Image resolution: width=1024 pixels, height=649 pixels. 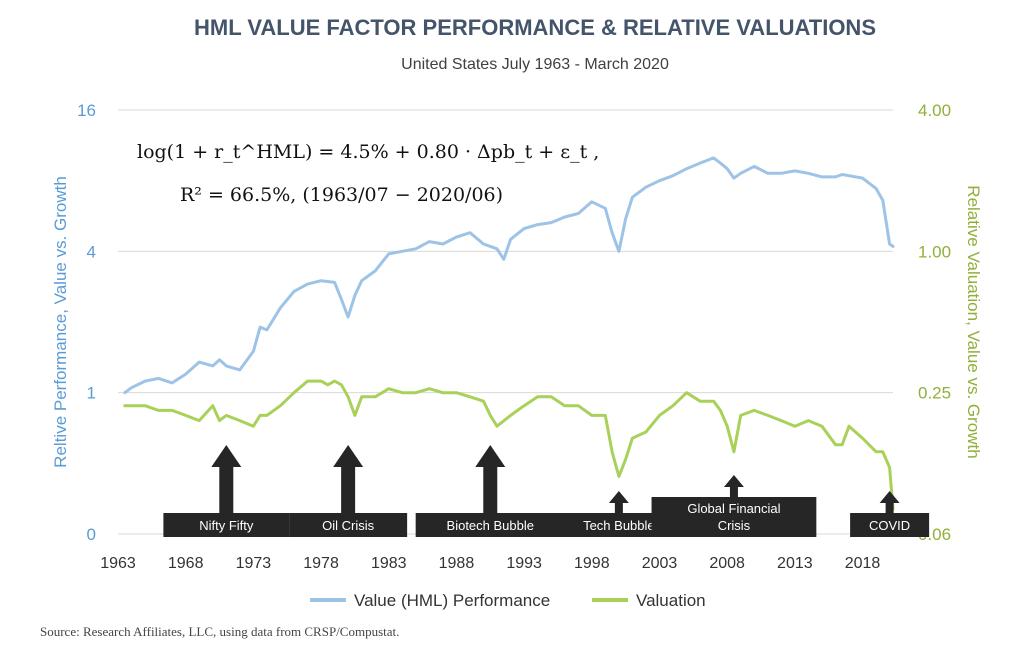 I want to click on event-label: Global Financial, so click(x=733, y=508).